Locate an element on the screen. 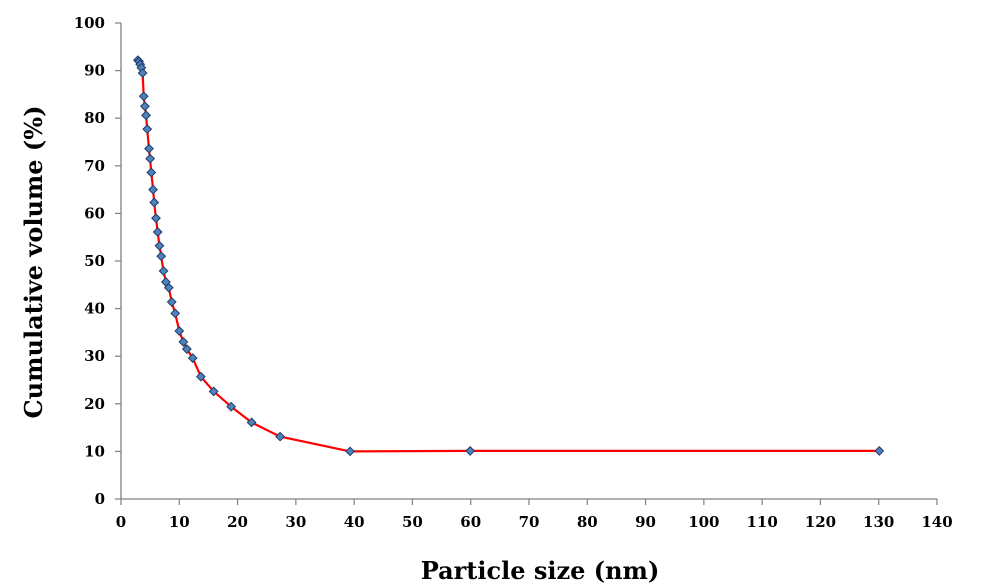  y-tick-label: 60 is located at coordinates (94, 213).